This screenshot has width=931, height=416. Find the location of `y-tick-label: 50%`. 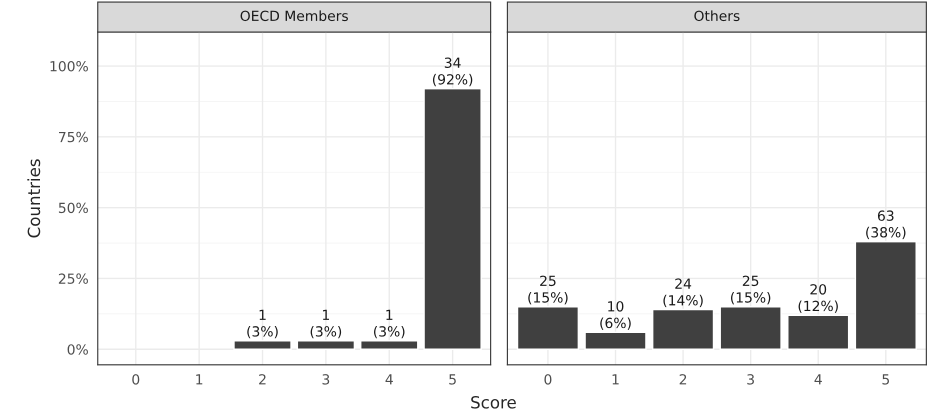

y-tick-label: 50% is located at coordinates (73, 208).